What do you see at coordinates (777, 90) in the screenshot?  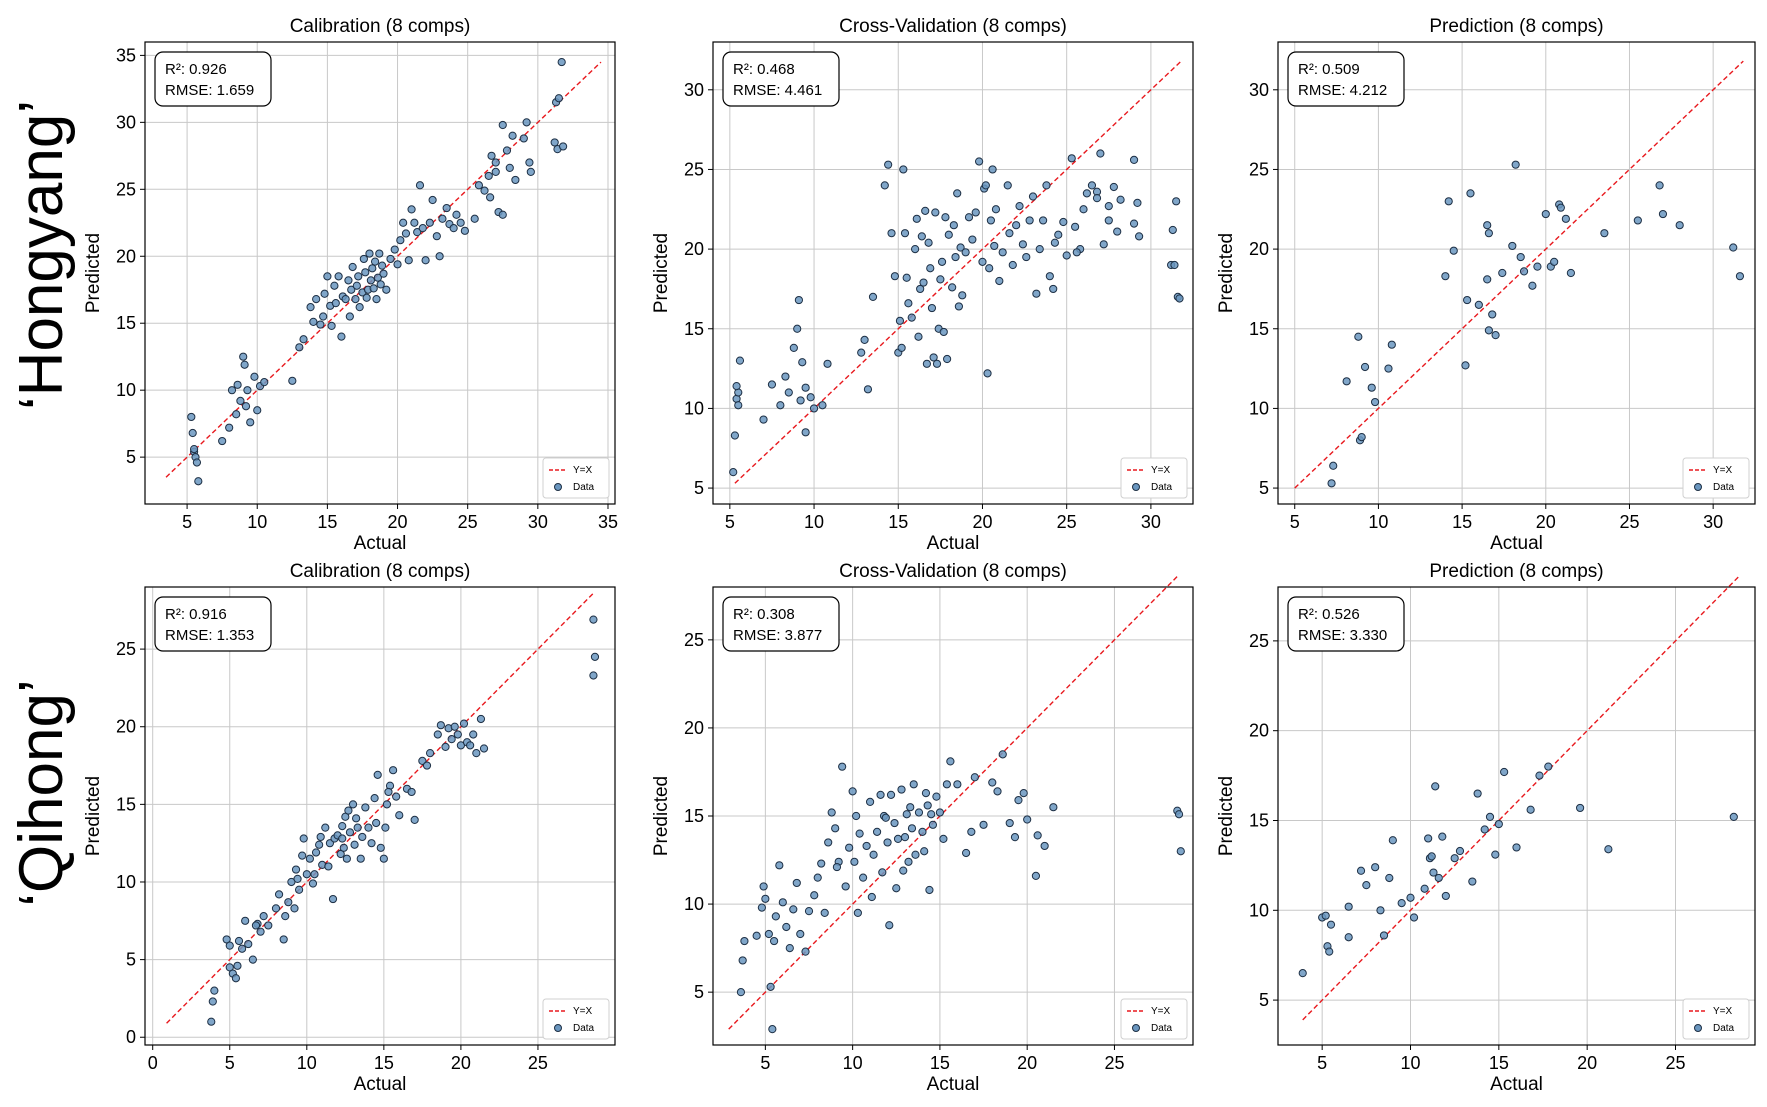 I see `panel-2-rmse-label: RMSE: 4.461` at bounding box center [777, 90].